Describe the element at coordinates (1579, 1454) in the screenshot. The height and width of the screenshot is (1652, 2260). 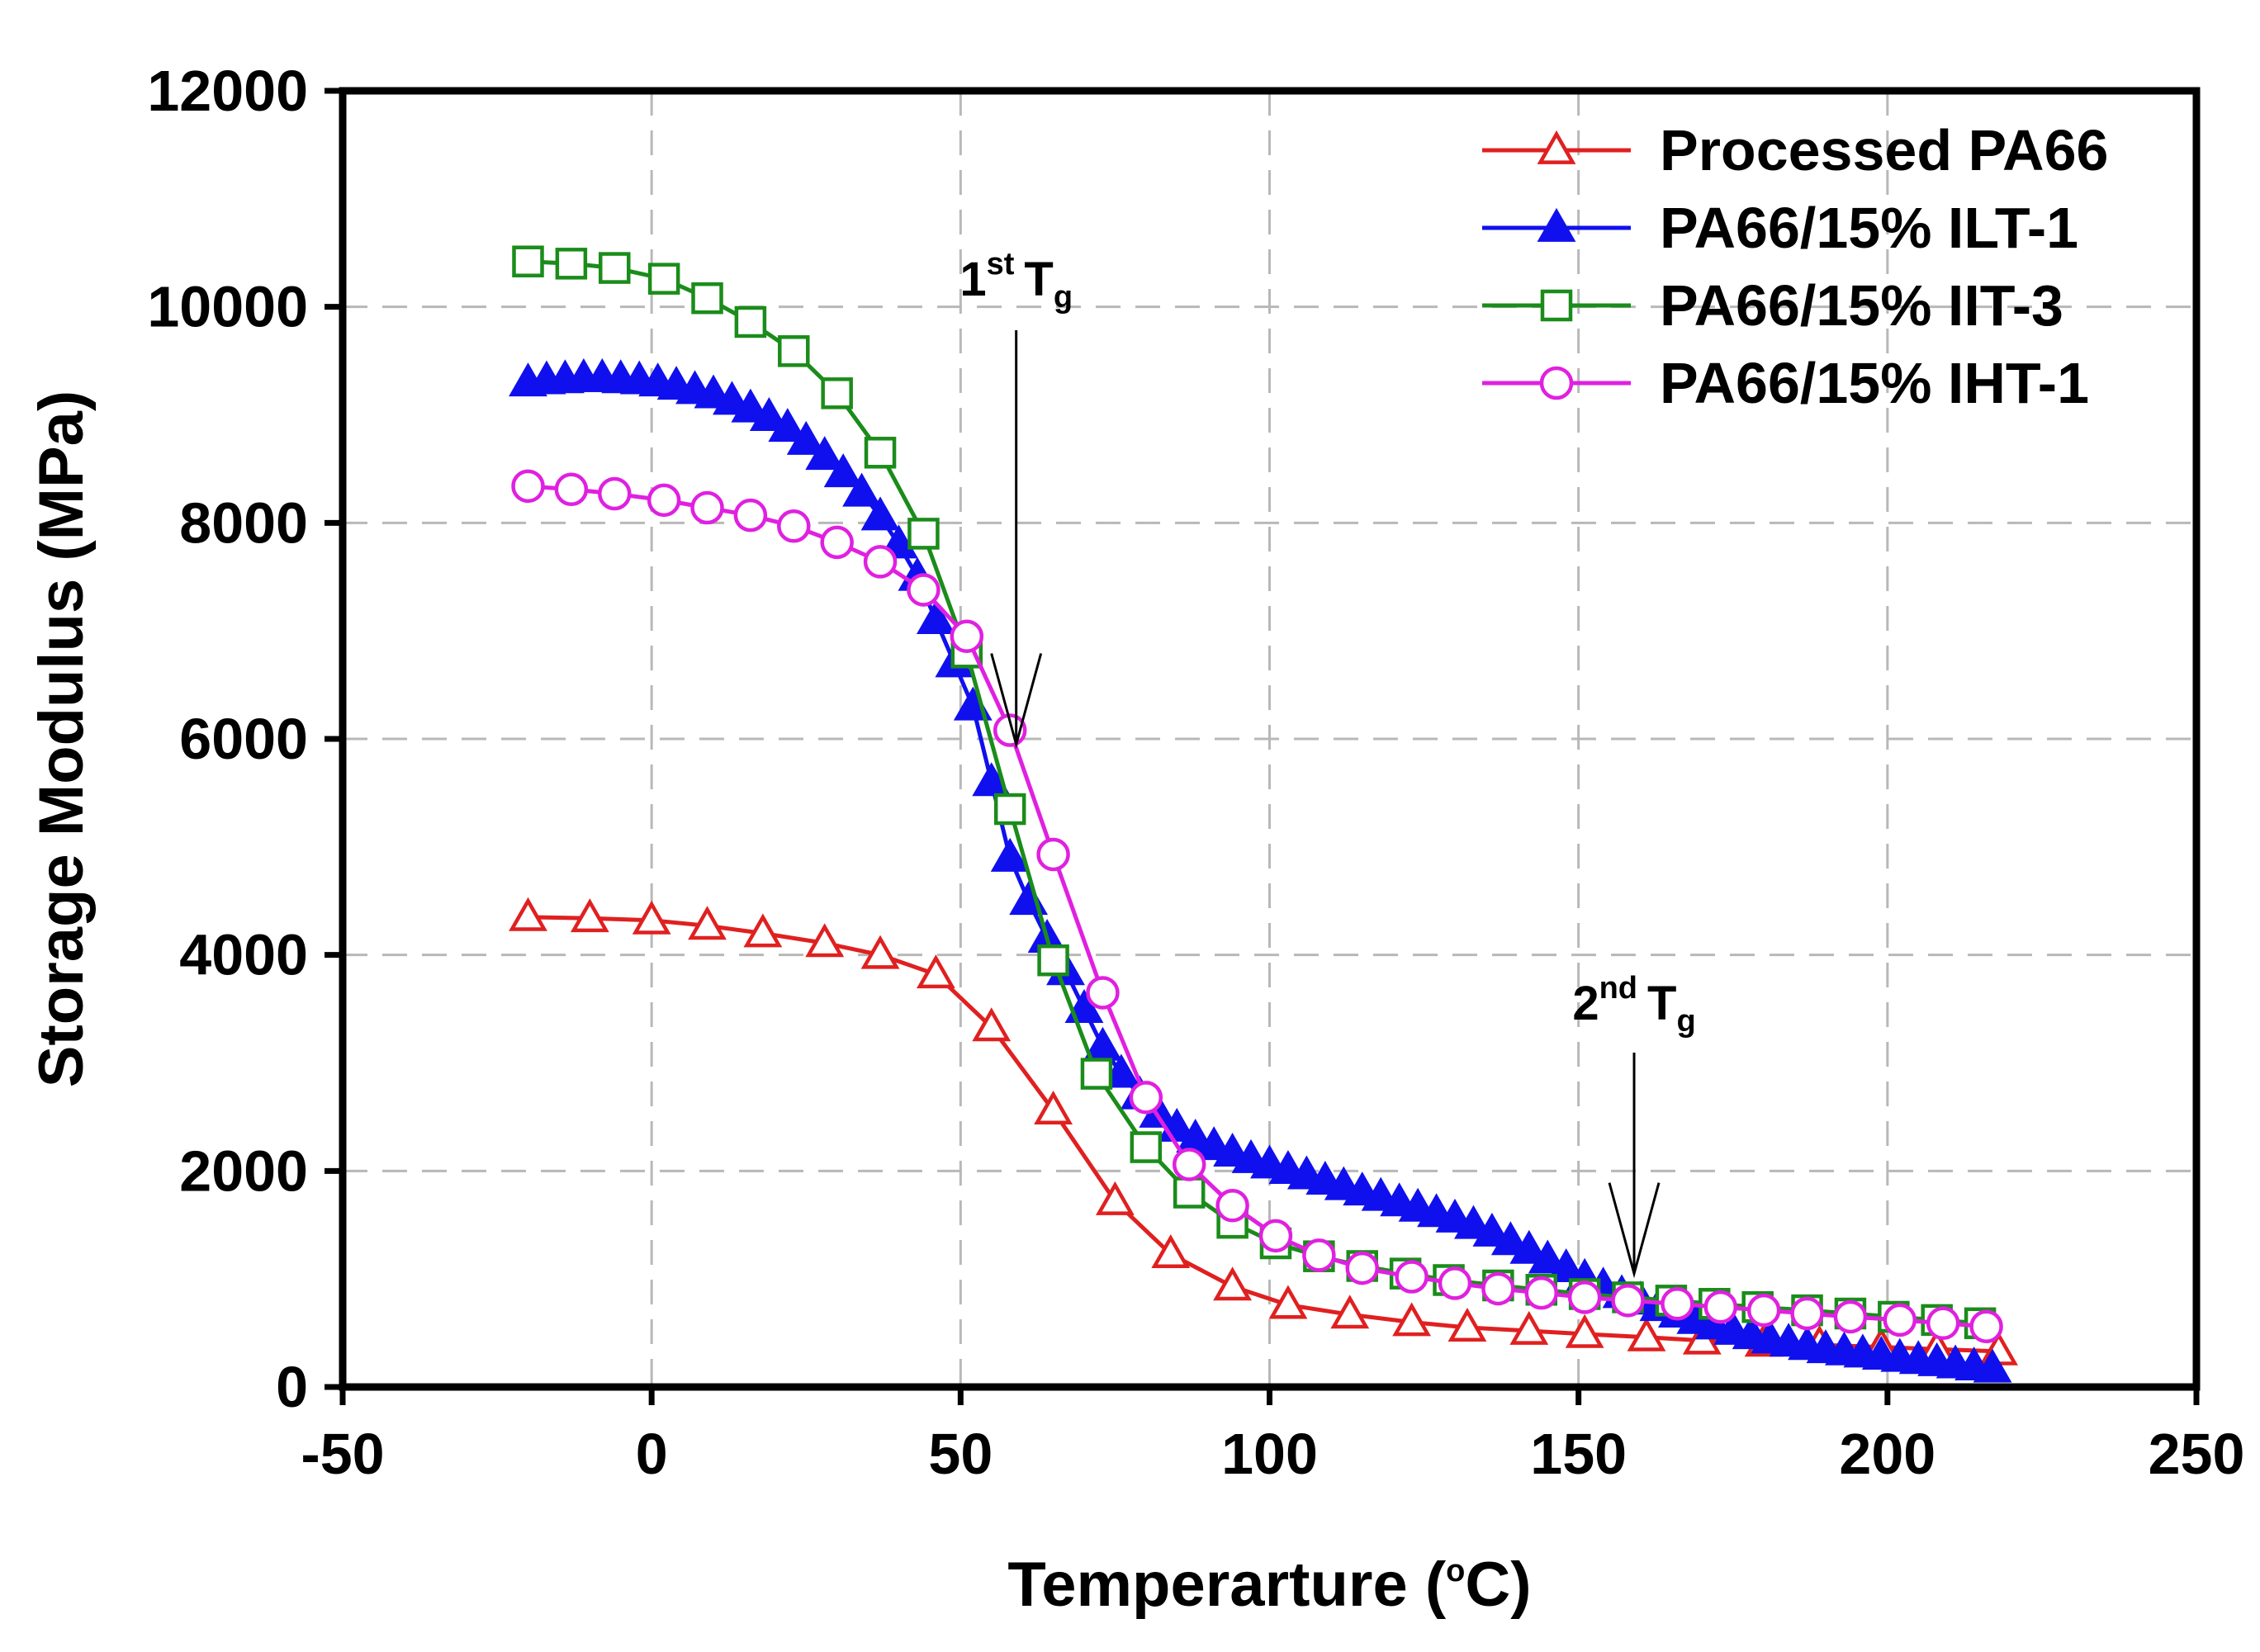
I see `x-tick-label: 150` at that location.